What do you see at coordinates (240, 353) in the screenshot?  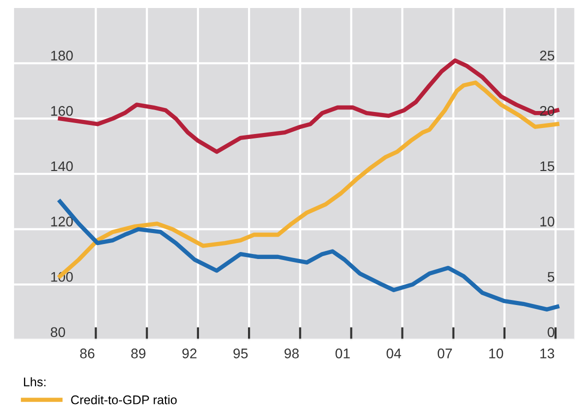 I see `x-tick-label: 95` at bounding box center [240, 353].